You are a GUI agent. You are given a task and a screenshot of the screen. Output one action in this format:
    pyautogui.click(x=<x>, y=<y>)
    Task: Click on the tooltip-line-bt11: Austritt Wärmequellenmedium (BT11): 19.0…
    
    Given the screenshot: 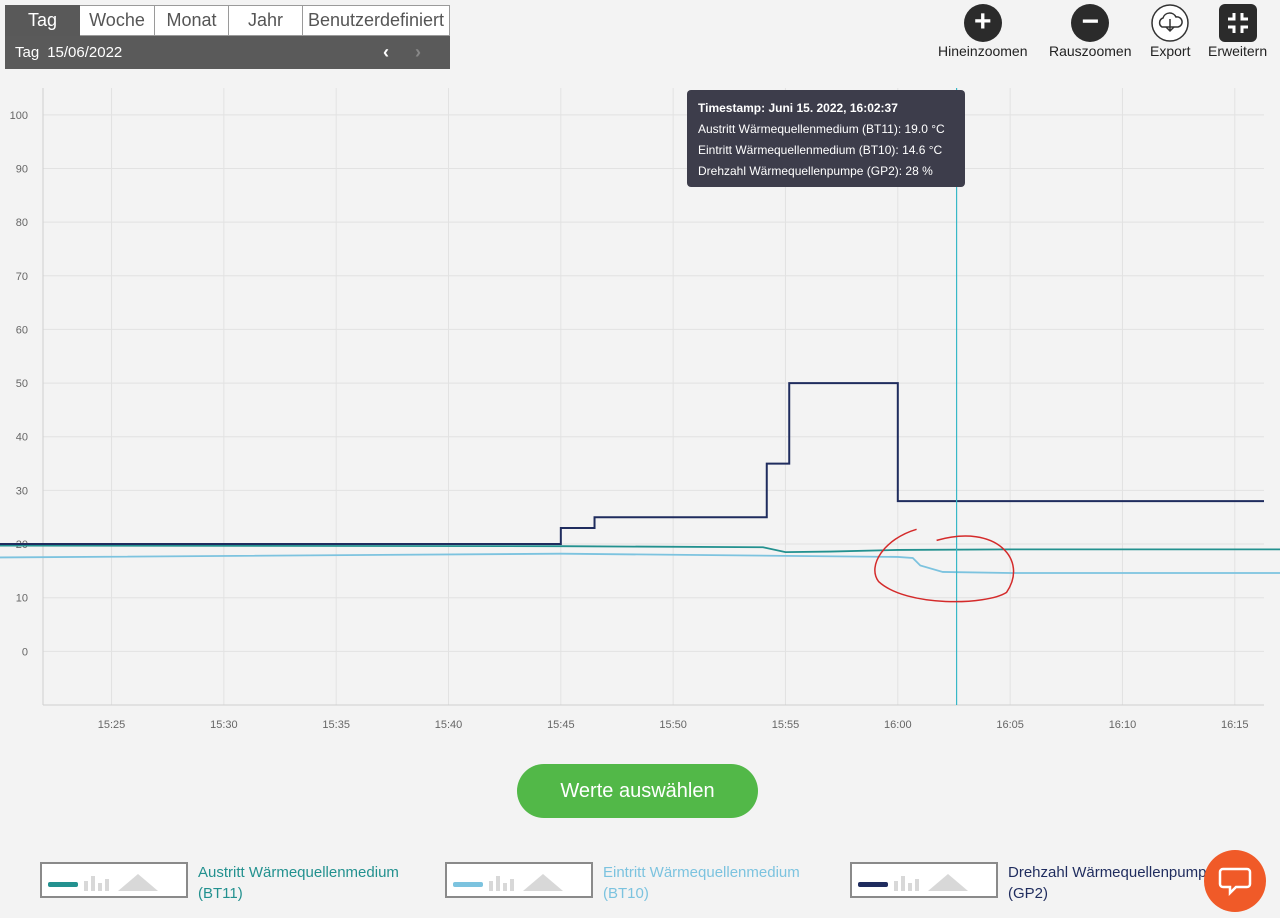 What is the action you would take?
    pyautogui.click(x=821, y=129)
    